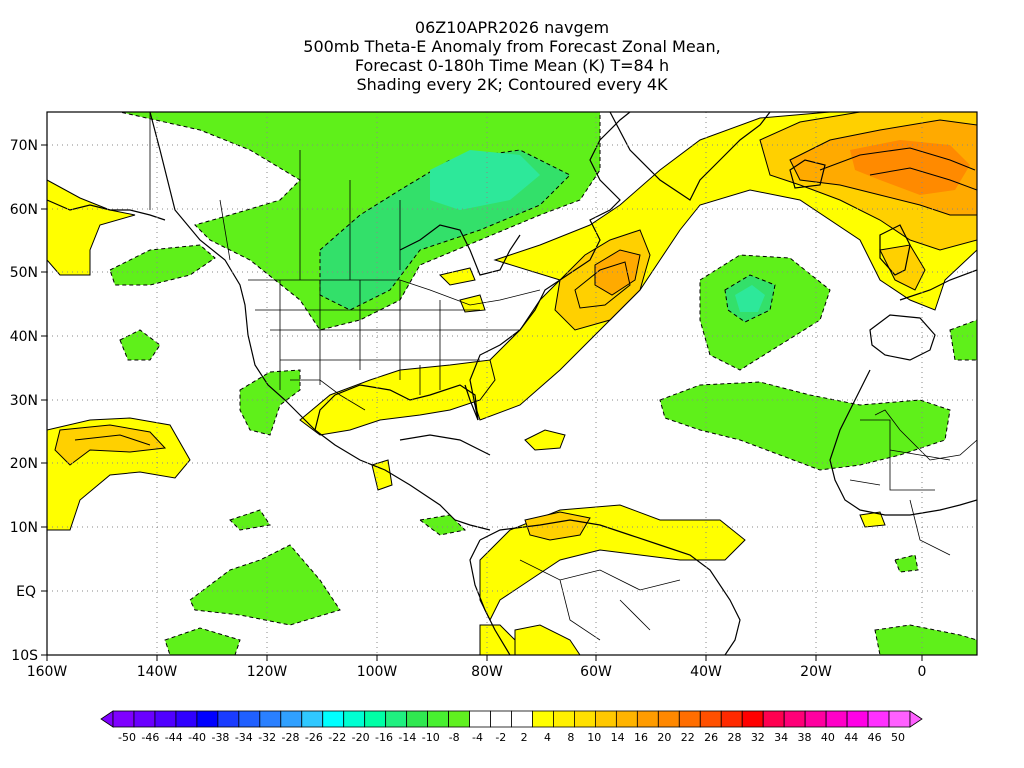 This screenshot has height=768, width=1024. I want to click on colorbar-label: -16, so click(384, 737).